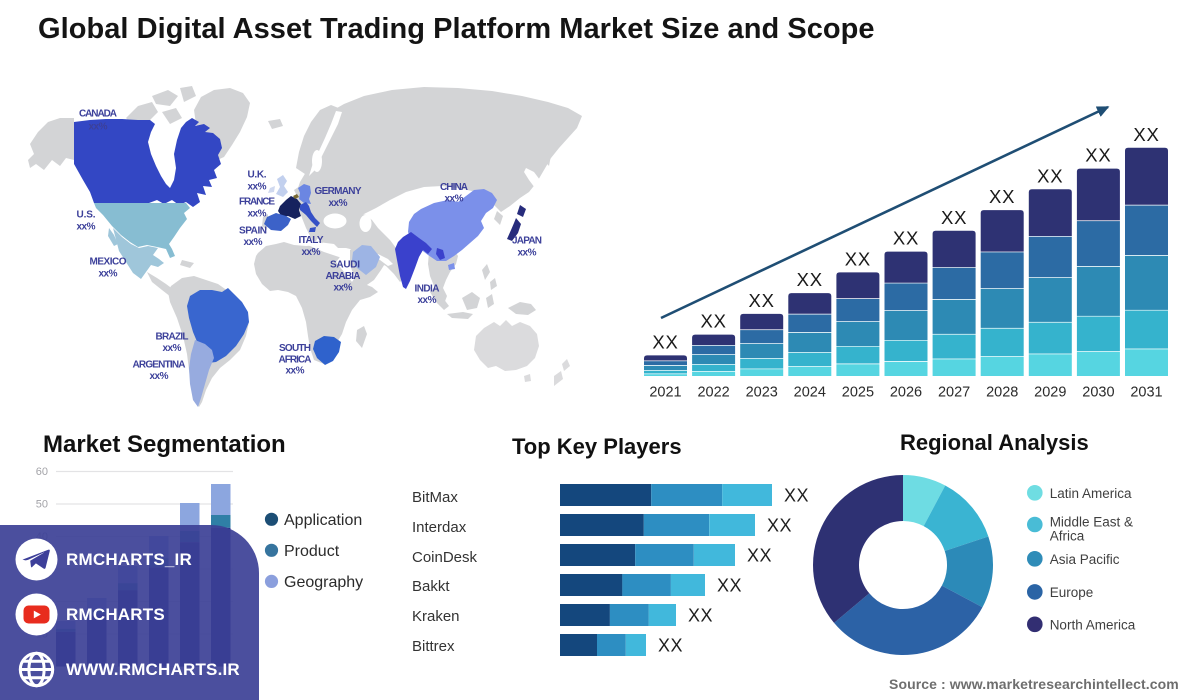 The height and width of the screenshot is (700, 1200). Describe the element at coordinates (1093, 624) in the screenshot. I see `svg-text: North America` at that location.